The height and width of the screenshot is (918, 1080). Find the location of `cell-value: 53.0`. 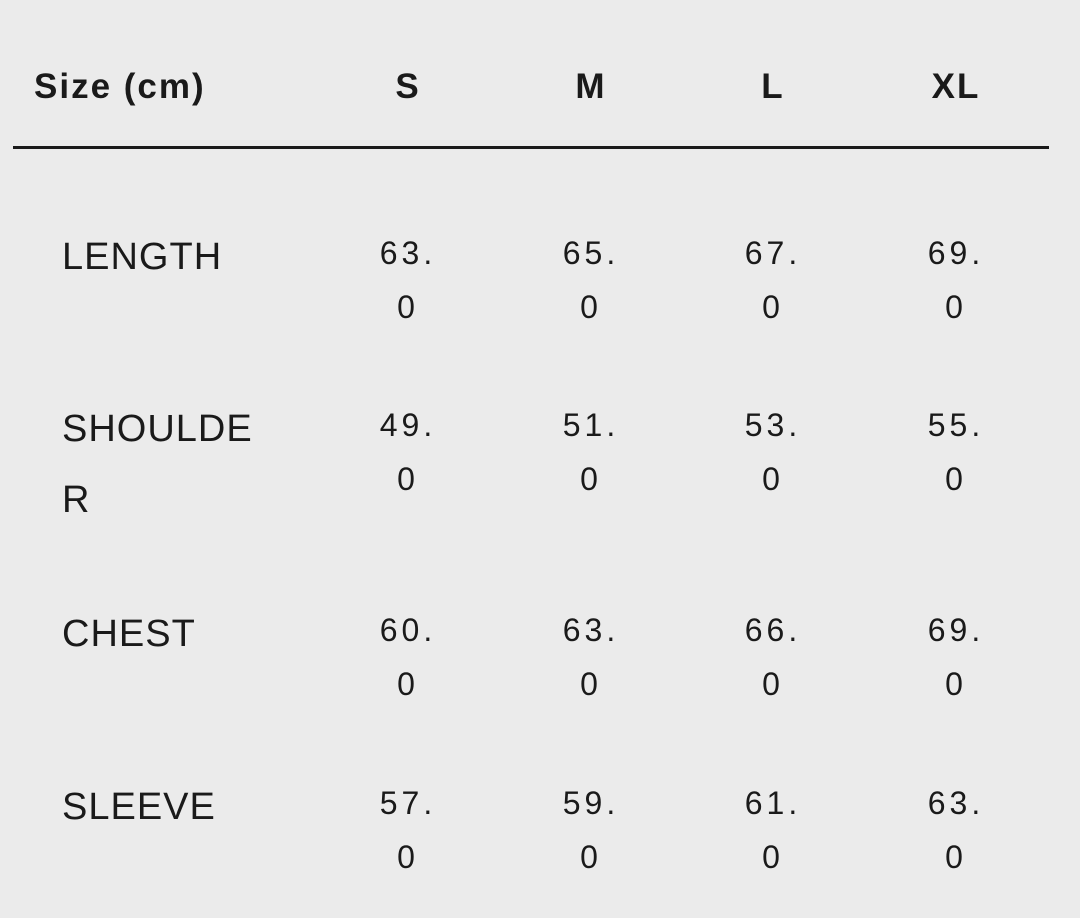

cell-value: 53.0 is located at coordinates (773, 452).